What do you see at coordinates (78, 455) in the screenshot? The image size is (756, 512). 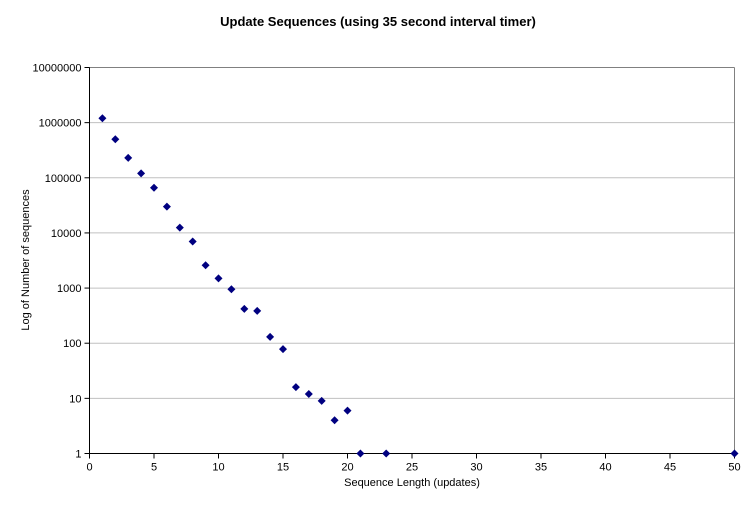 I see `y-tick-label: 1` at bounding box center [78, 455].